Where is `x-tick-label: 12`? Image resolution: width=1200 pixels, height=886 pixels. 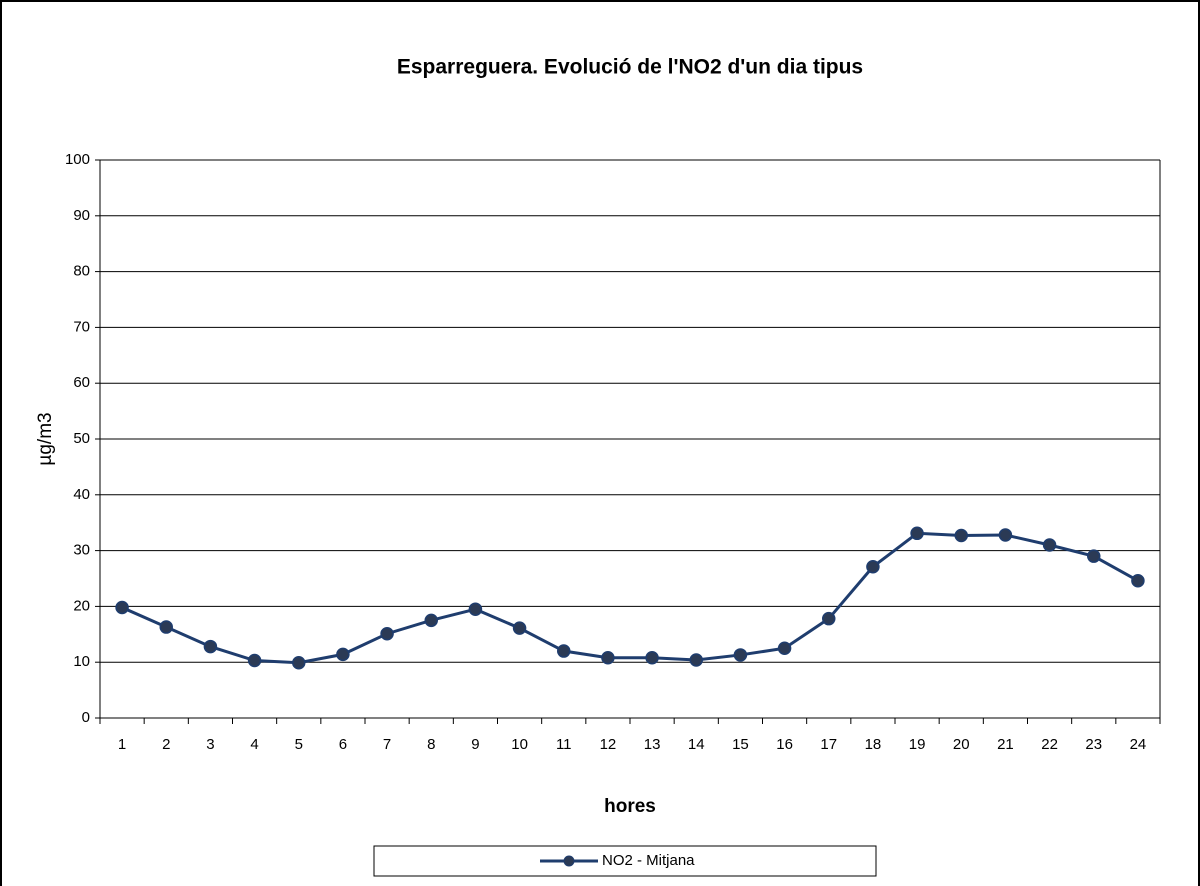 x-tick-label: 12 is located at coordinates (608, 744).